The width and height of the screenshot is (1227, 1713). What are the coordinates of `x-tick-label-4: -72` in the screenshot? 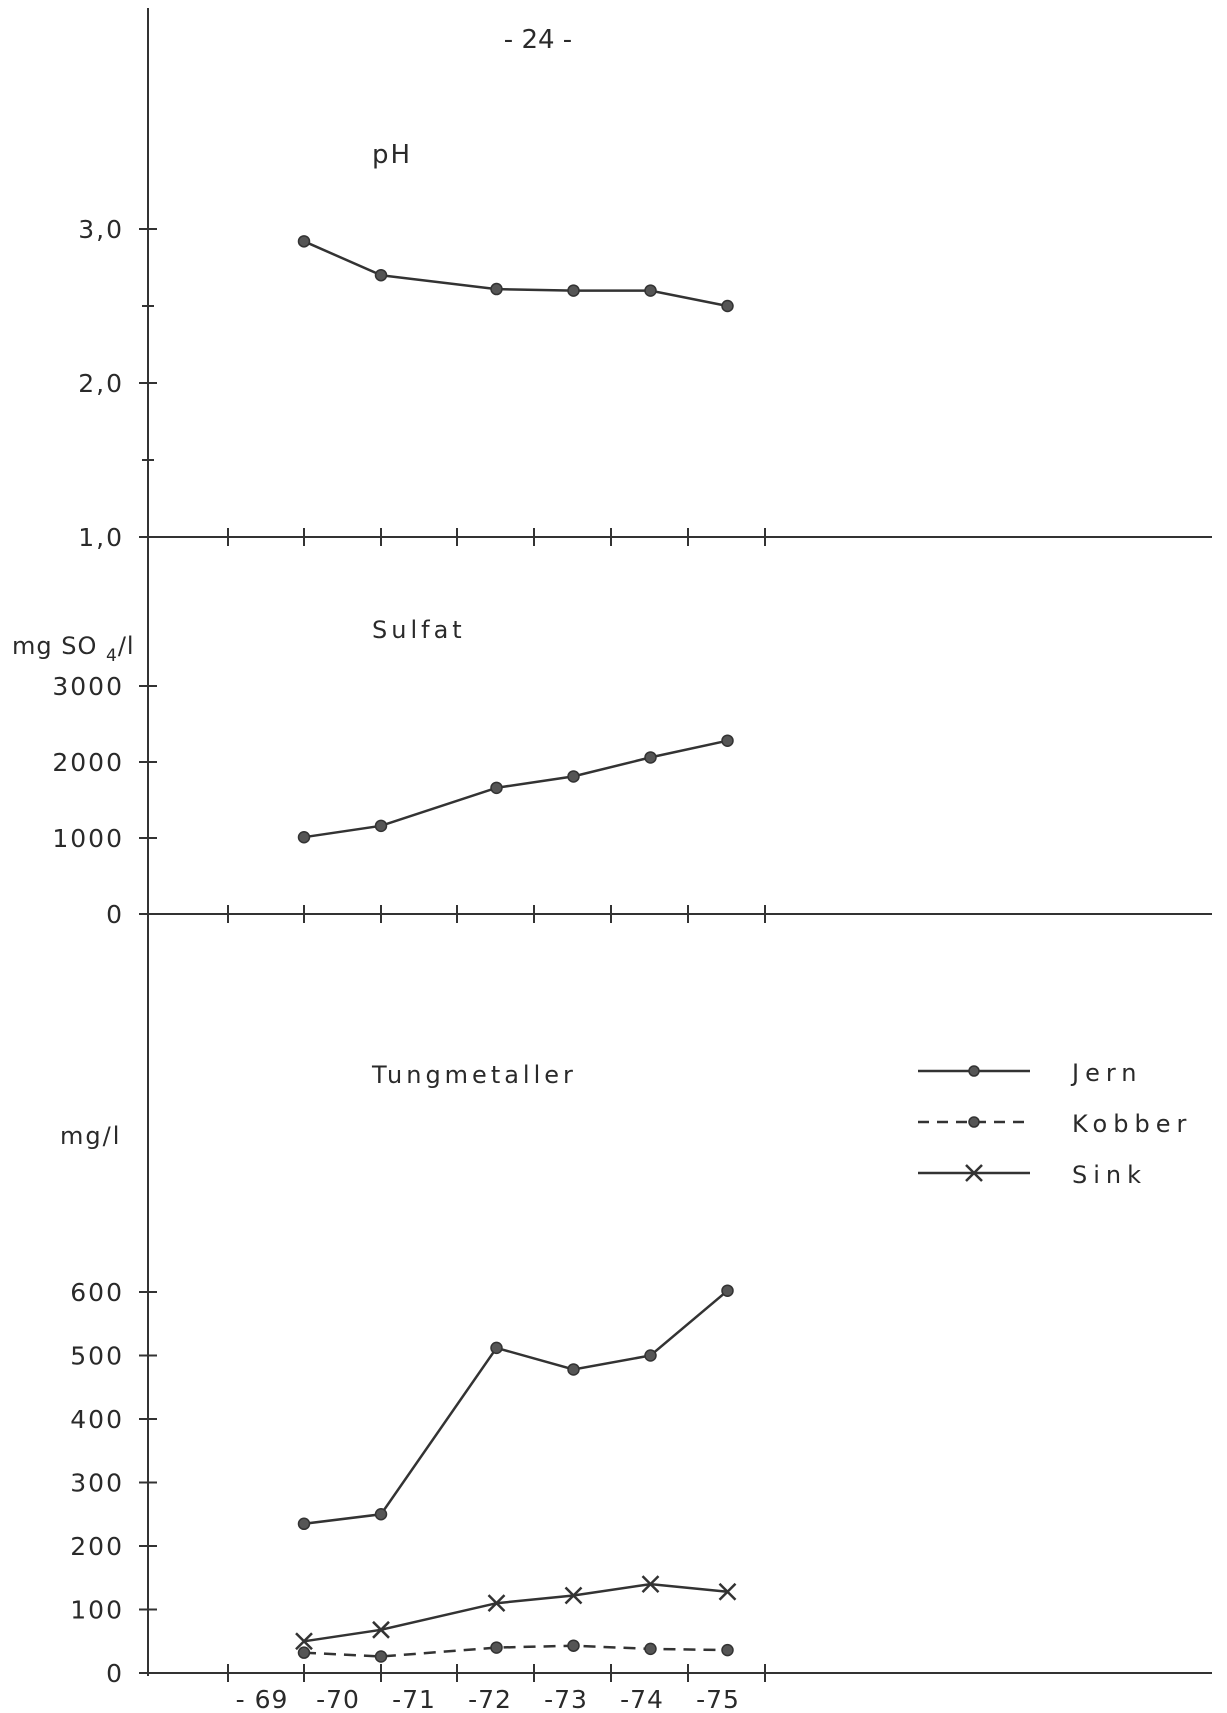 It's located at (490, 1699).